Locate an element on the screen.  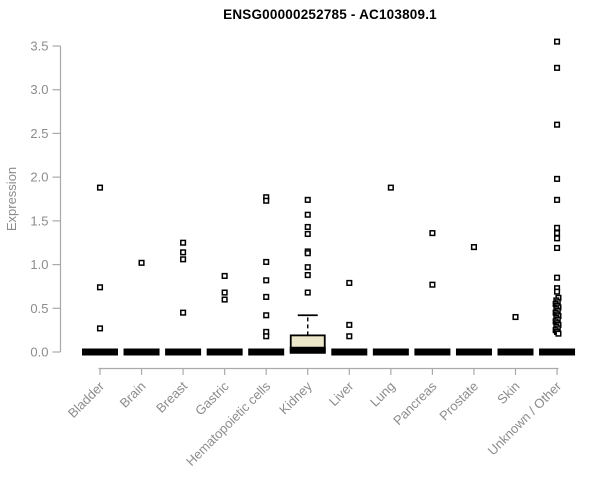
x-category-label: Skin is located at coordinates (508, 393).